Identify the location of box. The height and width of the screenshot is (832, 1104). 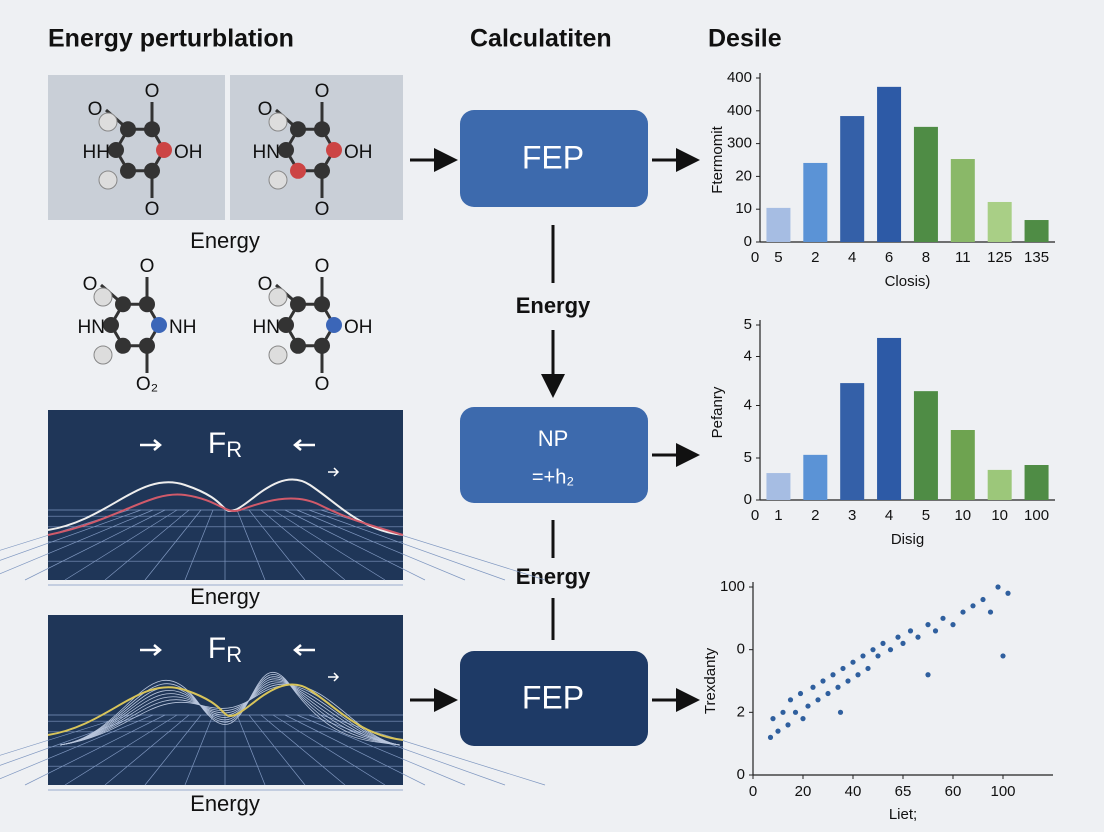
(554, 158).